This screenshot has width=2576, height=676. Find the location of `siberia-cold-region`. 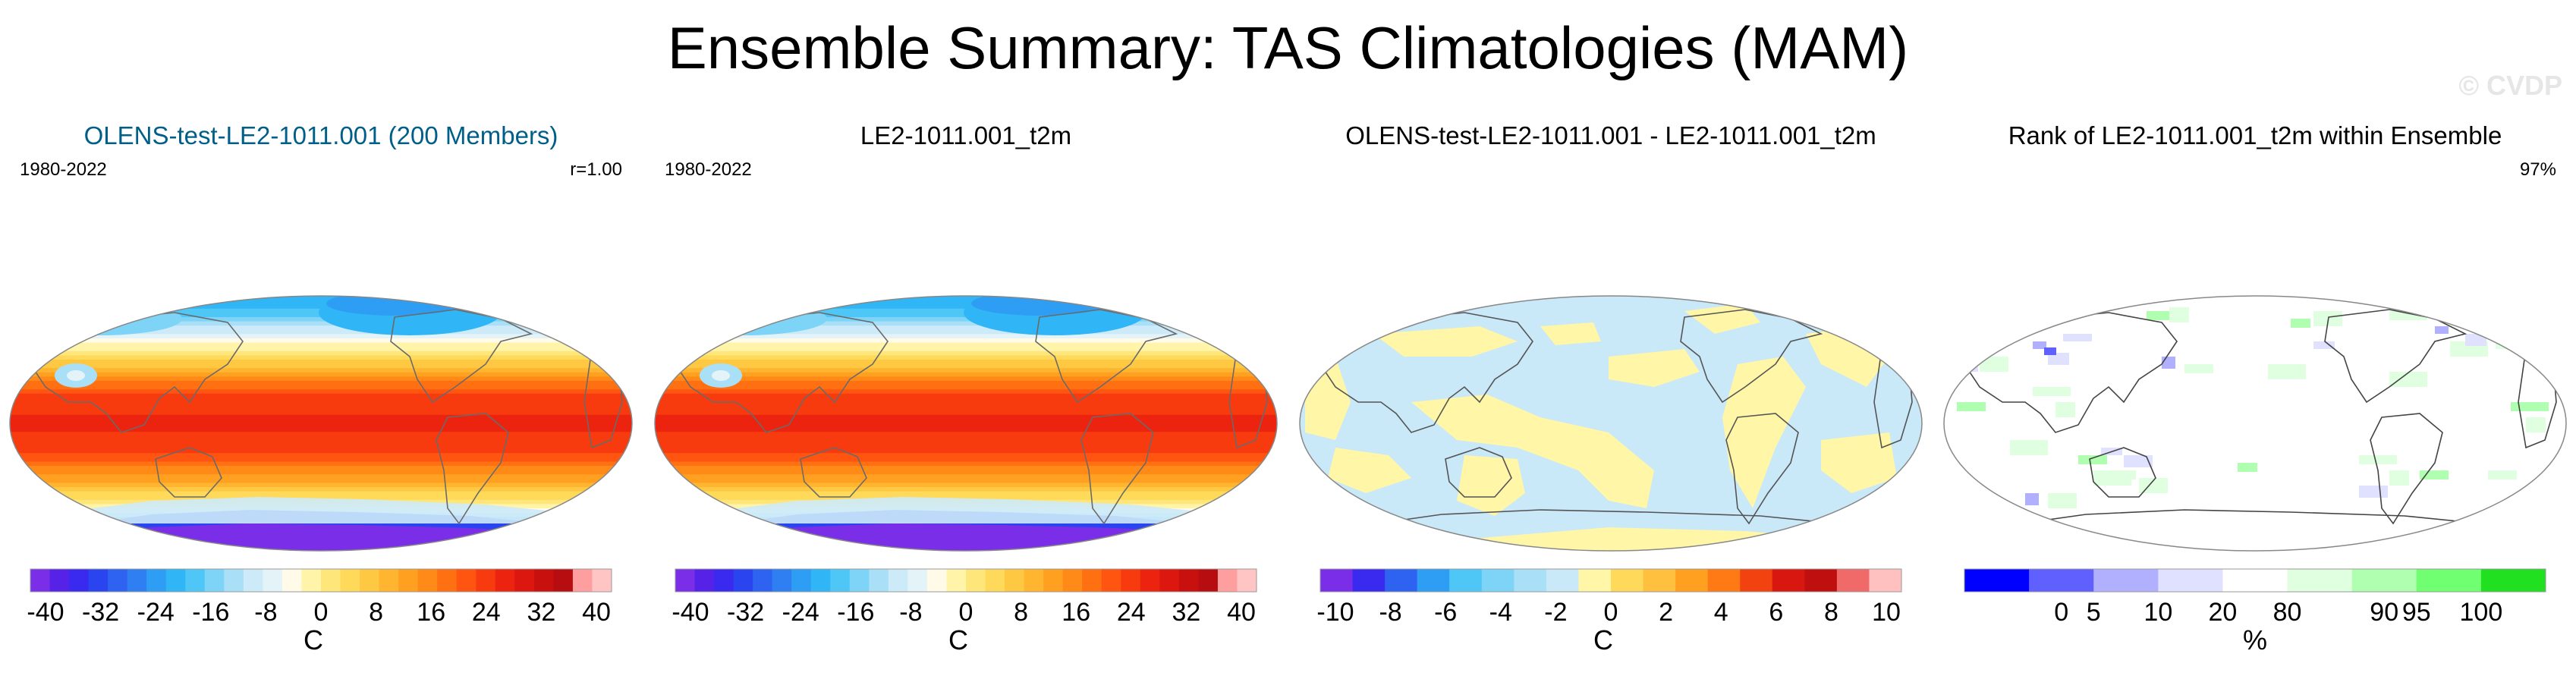

siberia-cold-region is located at coordinates (743, 318).